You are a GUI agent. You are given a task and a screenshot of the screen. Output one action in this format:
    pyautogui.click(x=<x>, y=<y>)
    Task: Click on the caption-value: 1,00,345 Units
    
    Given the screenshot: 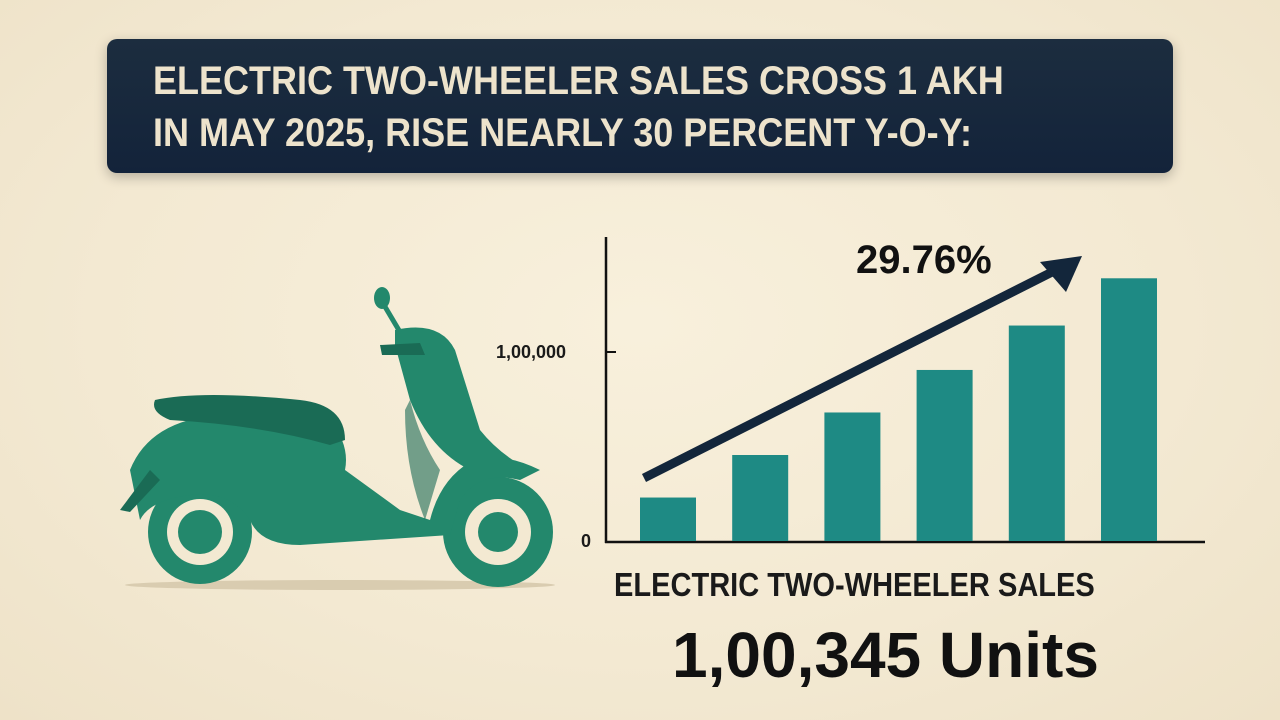 What is the action you would take?
    pyautogui.click(x=885, y=655)
    